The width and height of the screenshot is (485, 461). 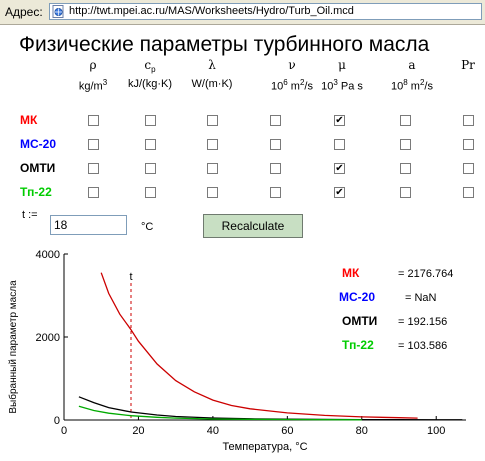 I want to click on checkbox-r4-c4, so click(x=275, y=192).